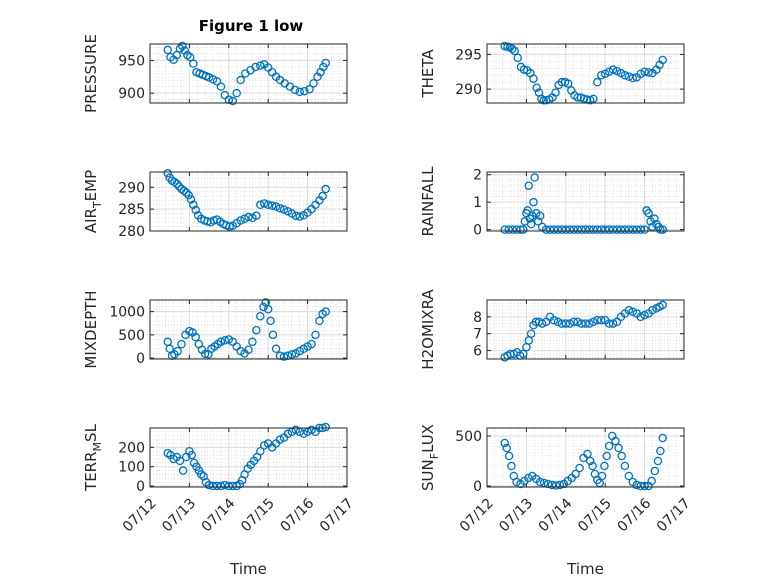  I want to click on x-tick-label: 07/15, so click(595, 515).